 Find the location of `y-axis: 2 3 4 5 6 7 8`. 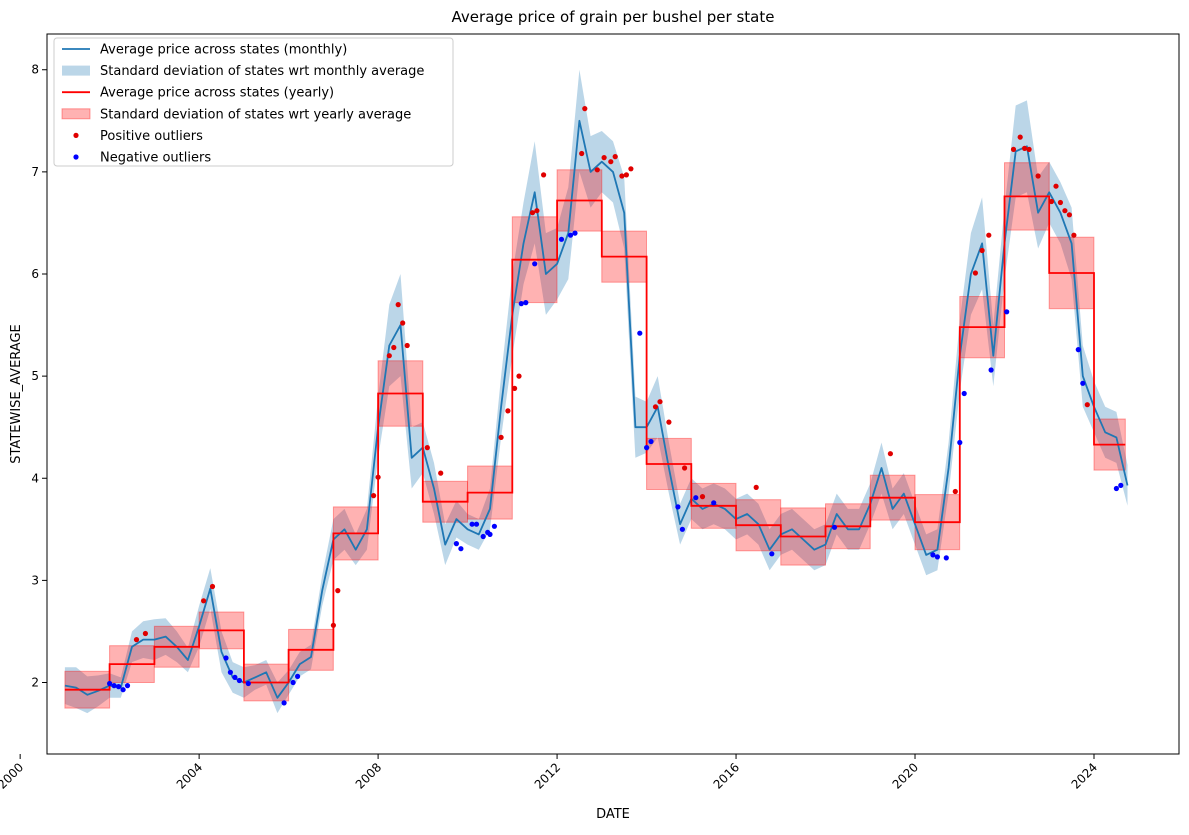

y-axis: 2 3 4 5 6 7 8 is located at coordinates (39, 376).